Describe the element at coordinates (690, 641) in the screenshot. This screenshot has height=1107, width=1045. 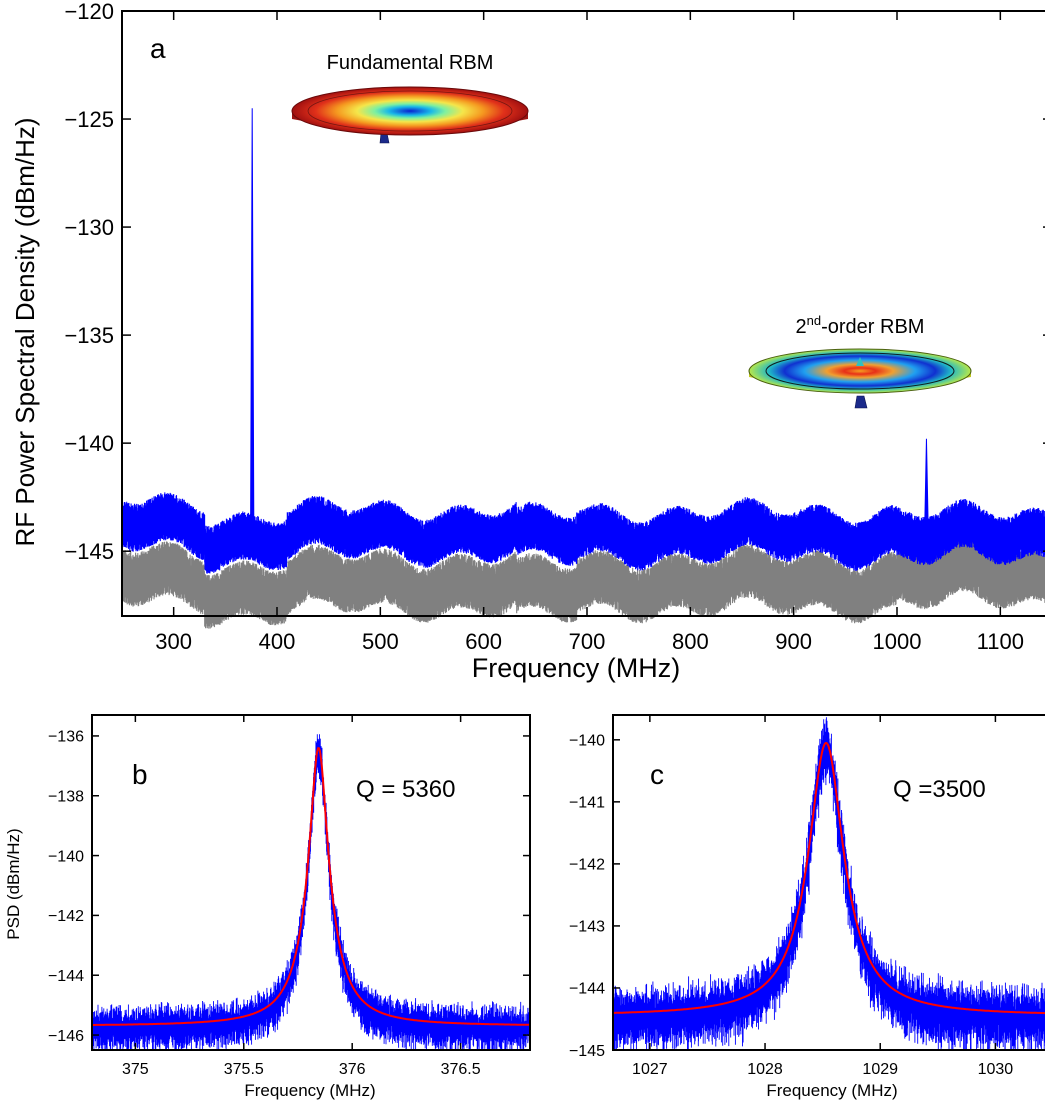
I see `panel-a-x-tick-label: 800` at that location.